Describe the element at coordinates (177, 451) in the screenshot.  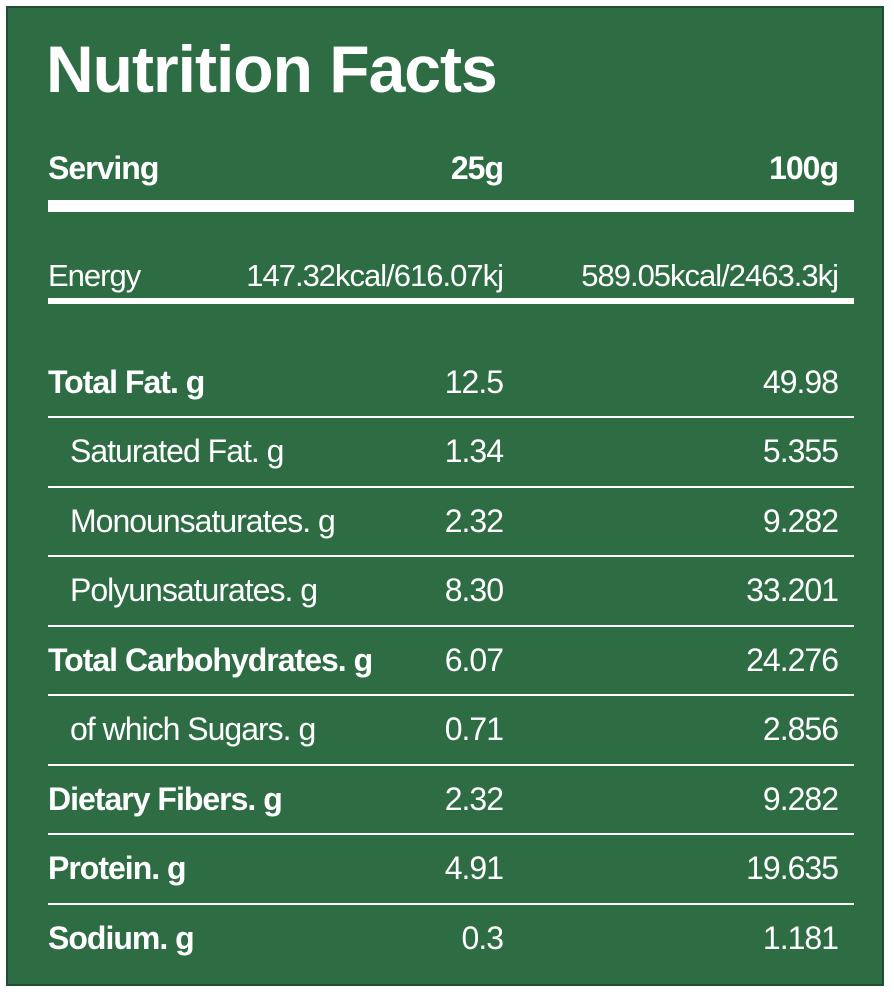
I see `nutrient-label: Saturated Fat. g` at that location.